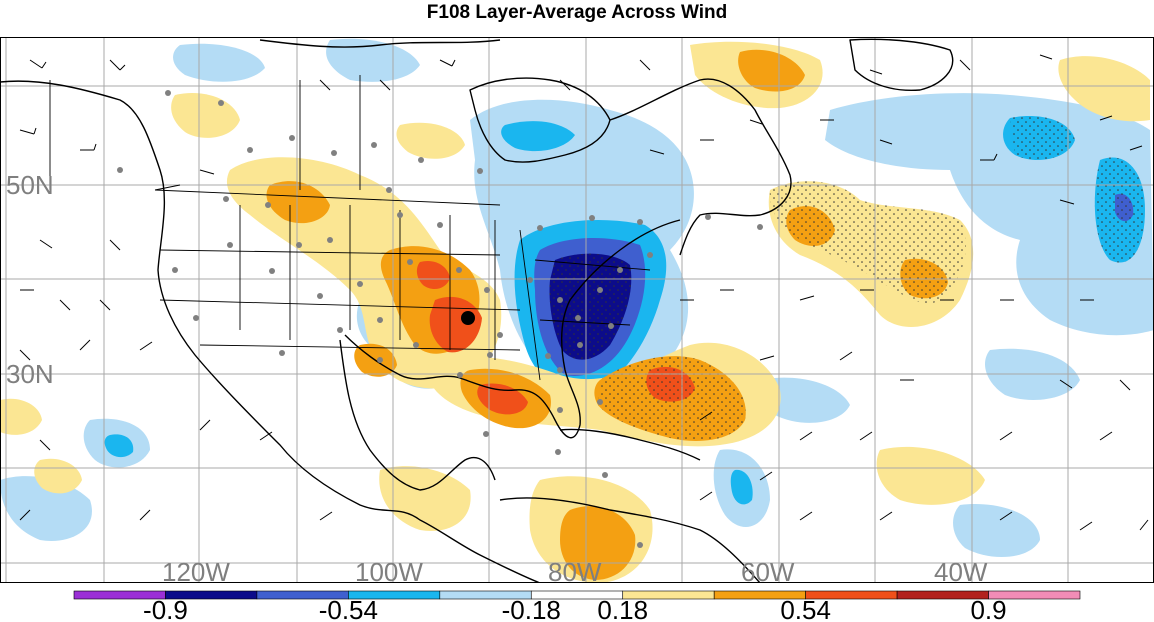 This screenshot has height=622, width=1154. What do you see at coordinates (58, 476) in the screenshot?
I see `contour-pos-light-pac2` at bounding box center [58, 476].